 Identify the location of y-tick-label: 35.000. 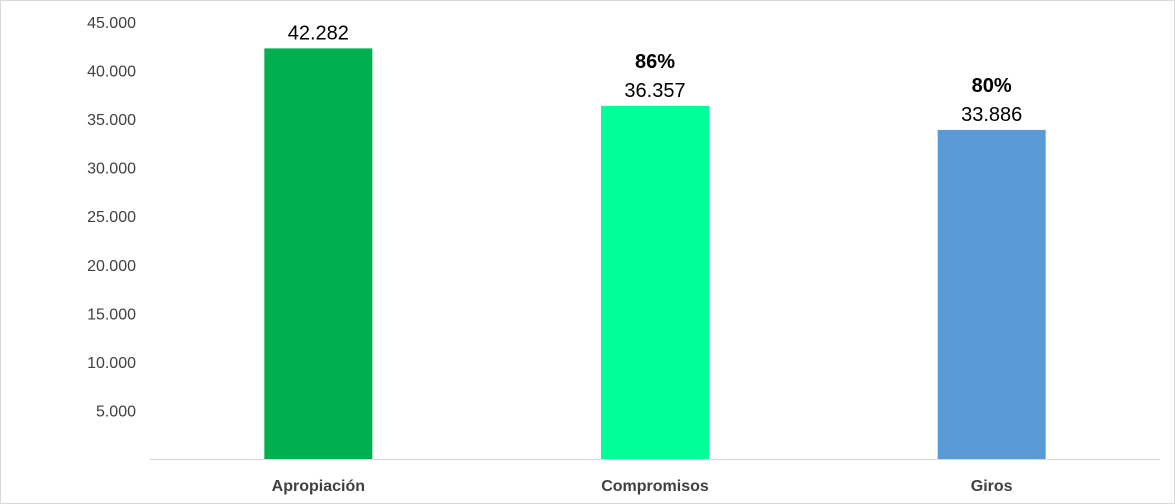
(111, 120).